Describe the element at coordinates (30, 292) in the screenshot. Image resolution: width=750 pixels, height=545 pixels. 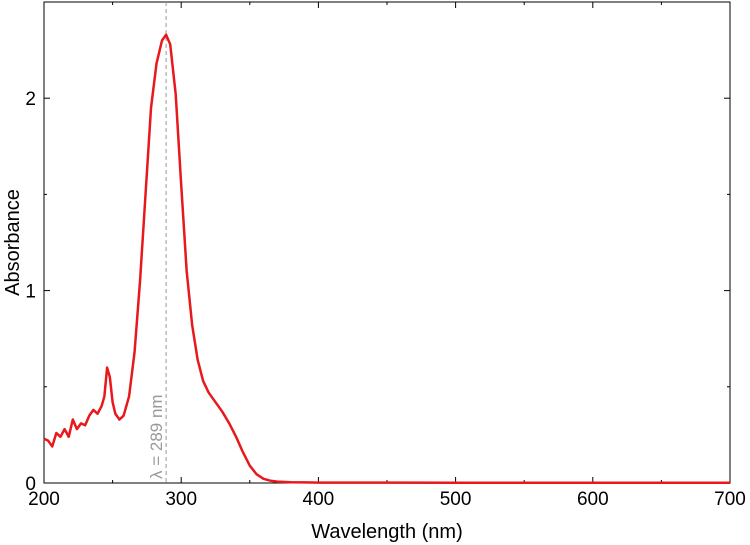
I see `y-tick-label: 1` at that location.